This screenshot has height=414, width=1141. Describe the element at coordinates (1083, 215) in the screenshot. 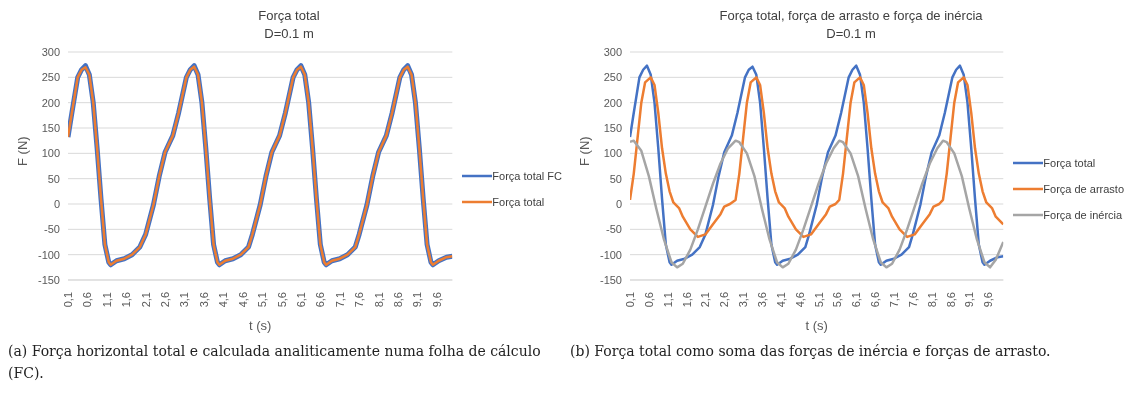

I see `legend-label: Força de inércia` at that location.